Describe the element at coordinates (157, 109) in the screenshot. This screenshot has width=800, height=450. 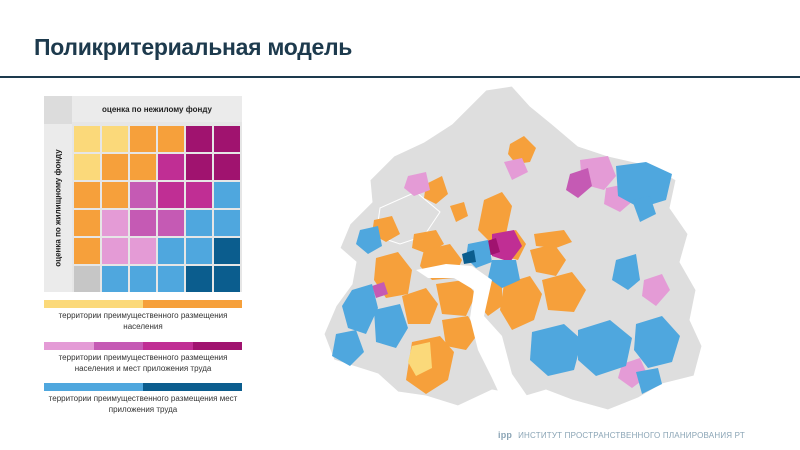
I see `matrix-top-label: оценка по нежилому фонду` at that location.